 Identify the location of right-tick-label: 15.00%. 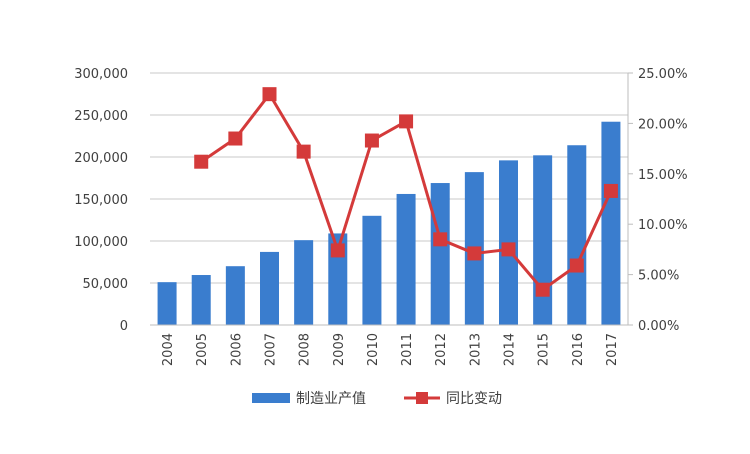
(663, 175).